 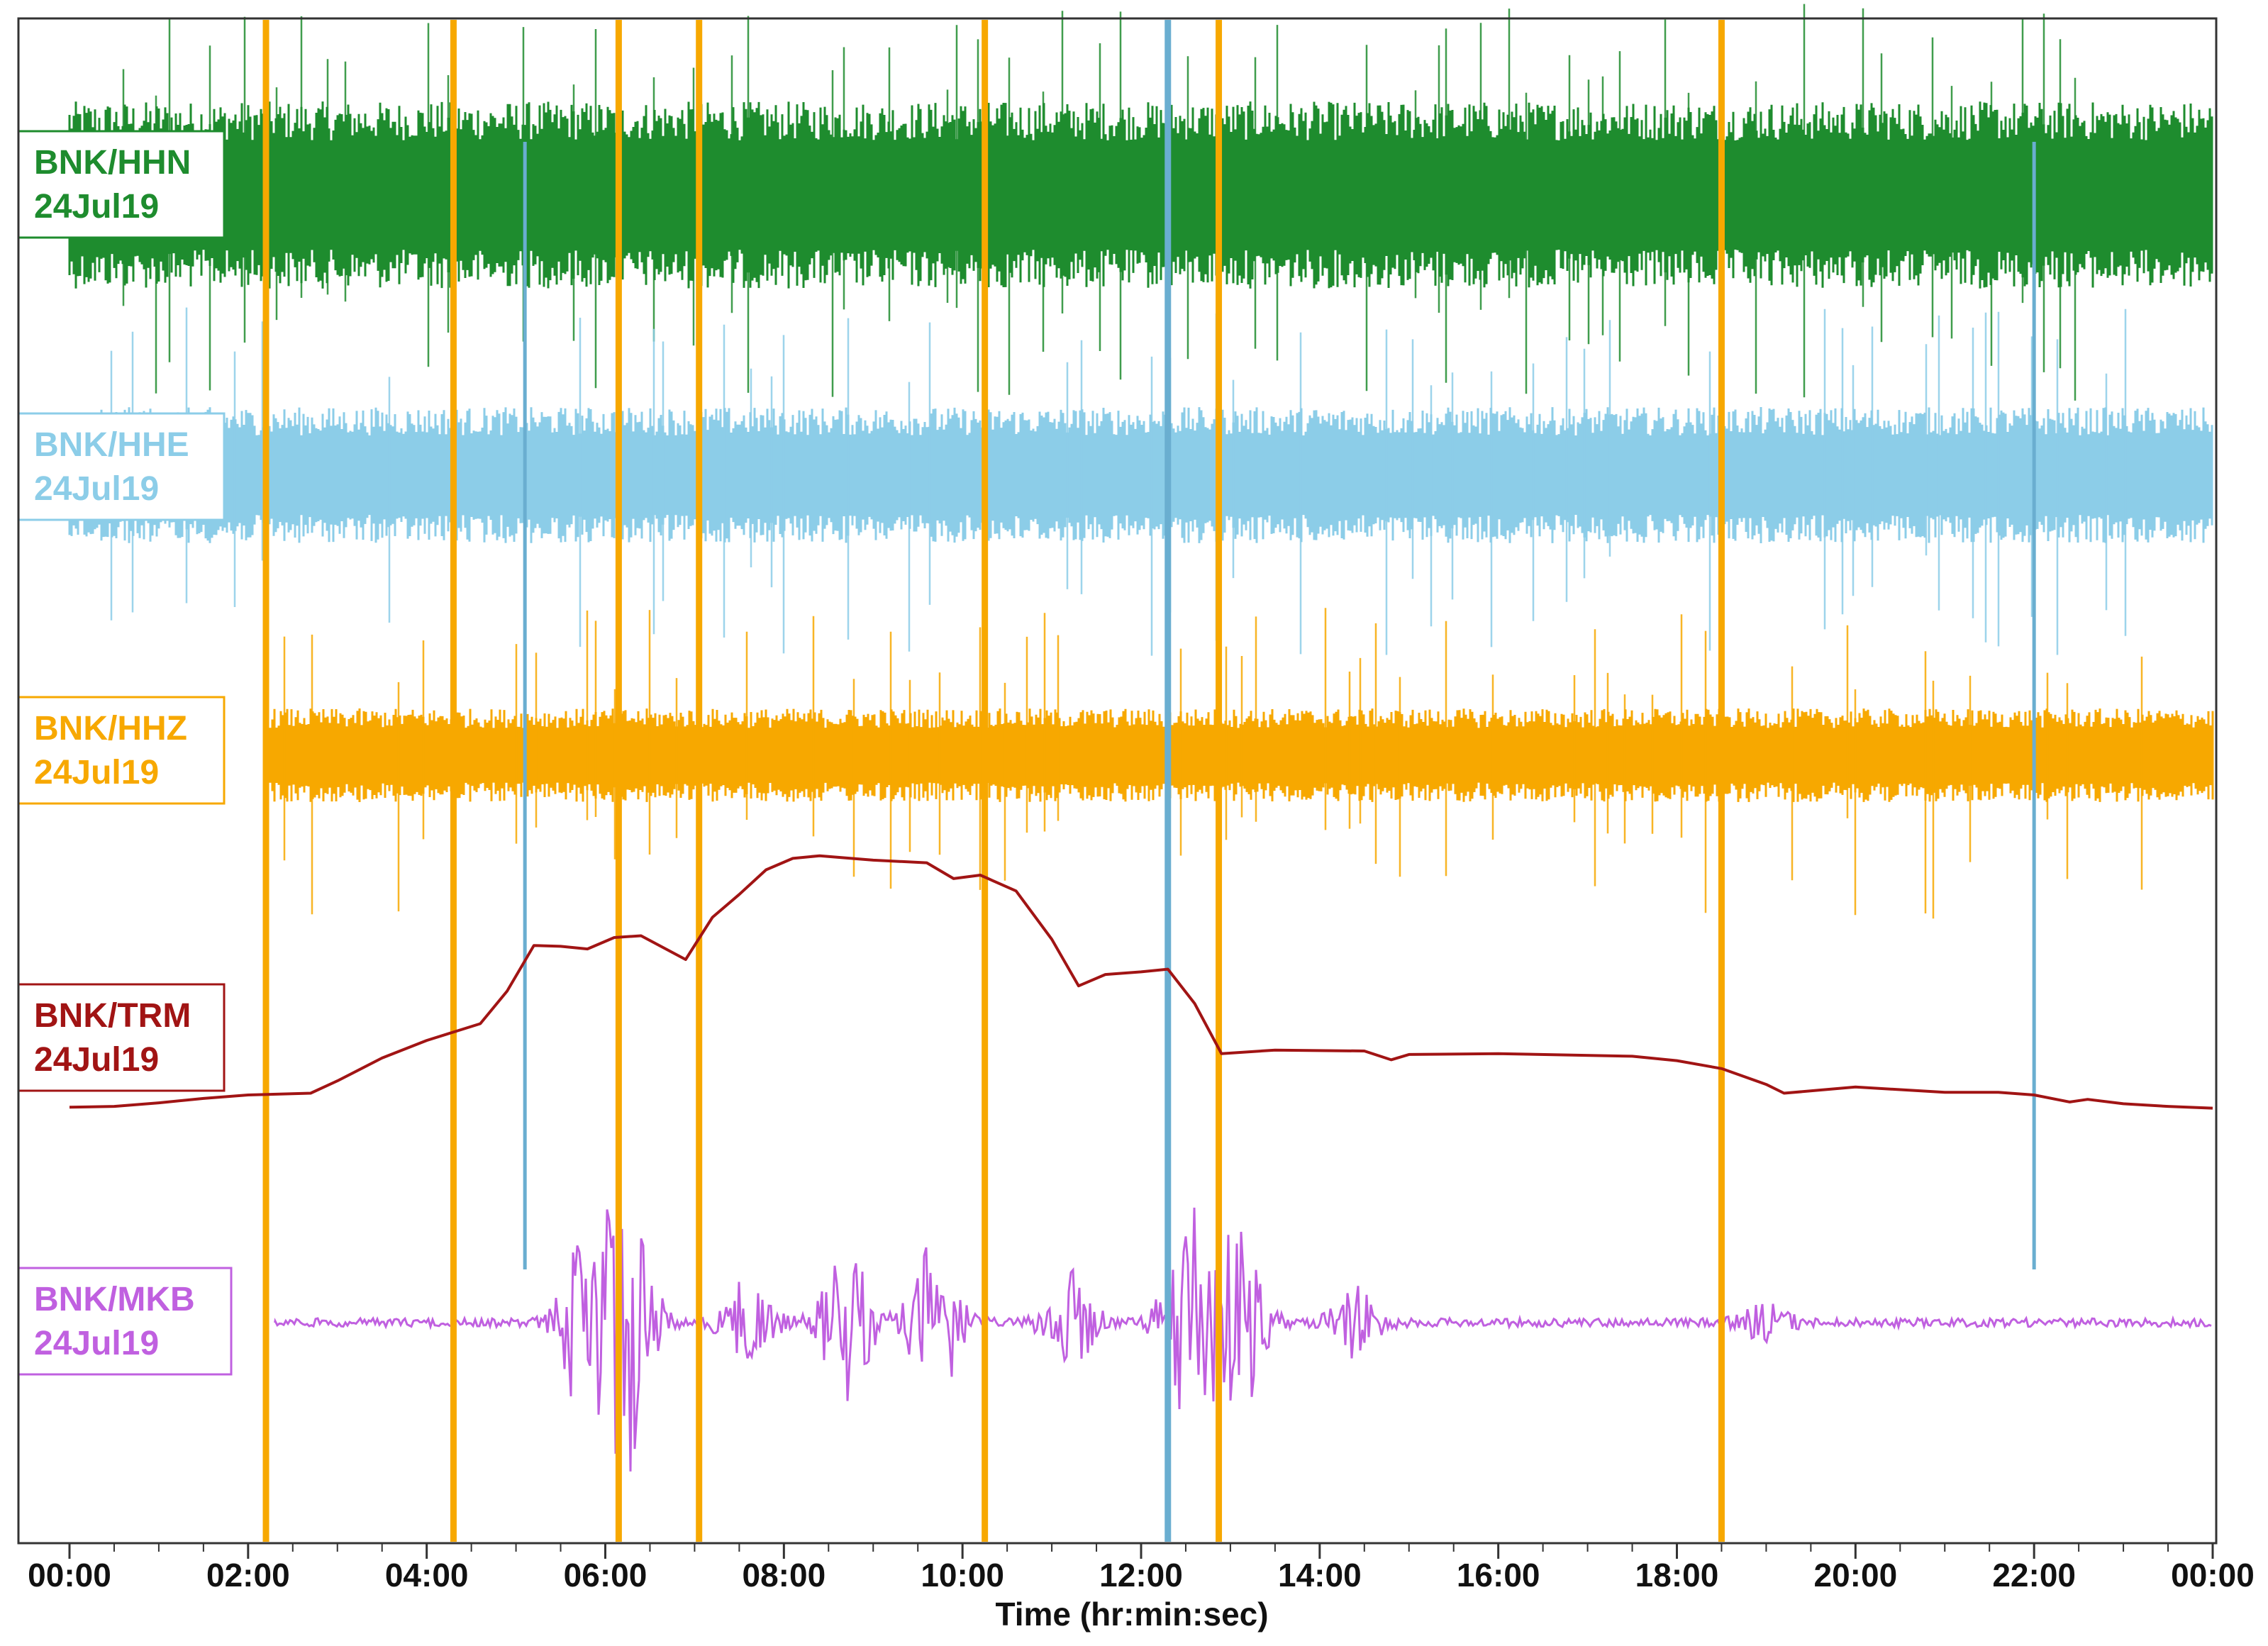 I want to click on channel-label-bnk-trm: BNK/TRM 24Jul19, so click(x=121, y=1037).